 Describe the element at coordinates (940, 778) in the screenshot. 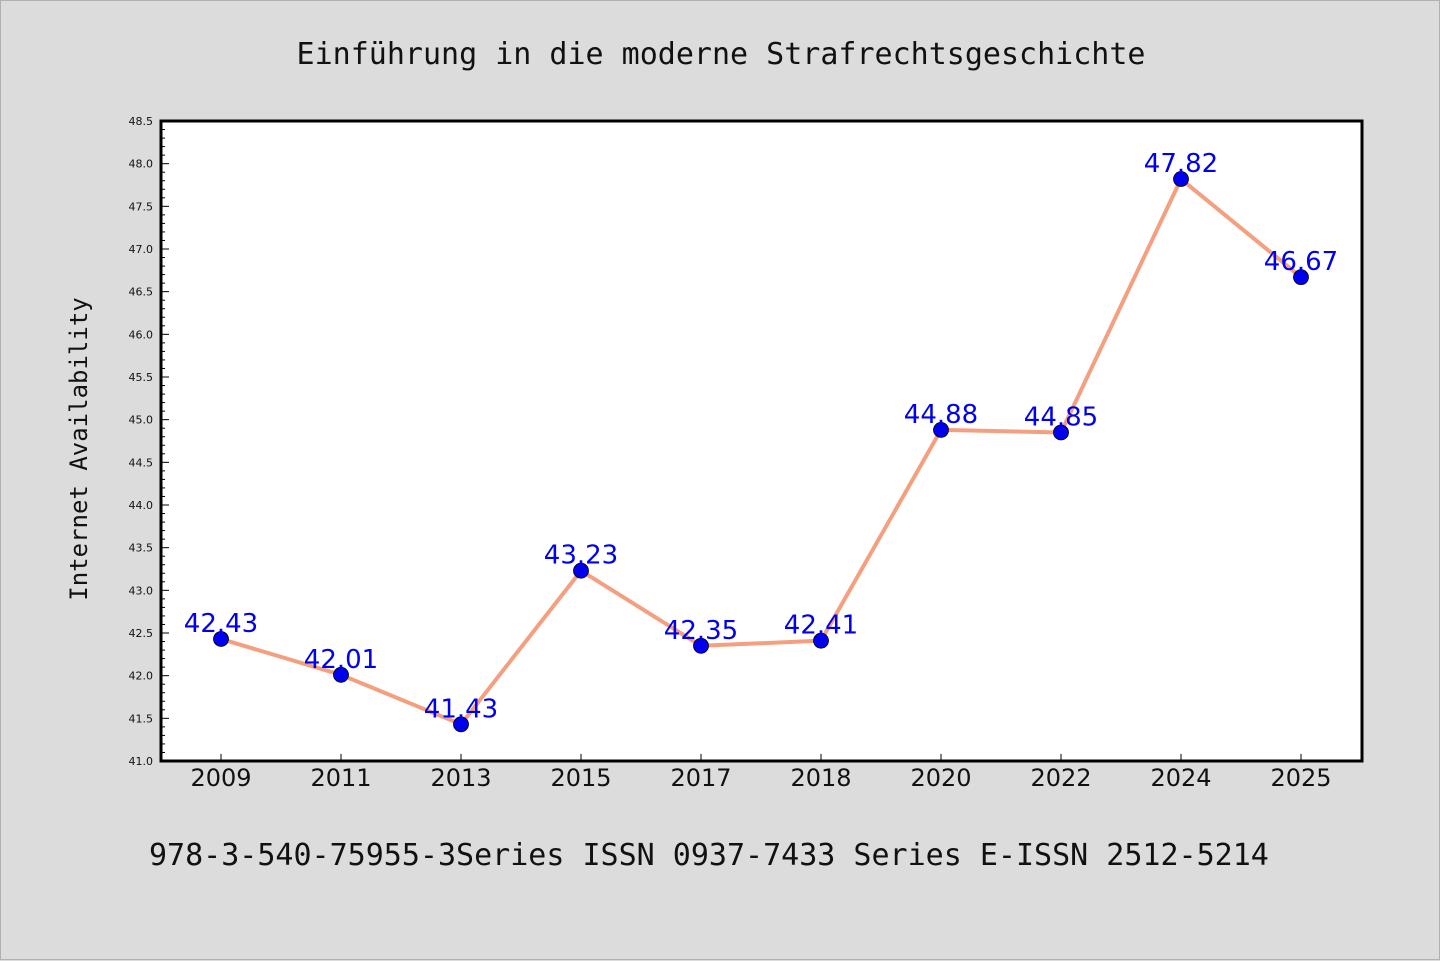

I see `x-tick-label: 2020` at that location.